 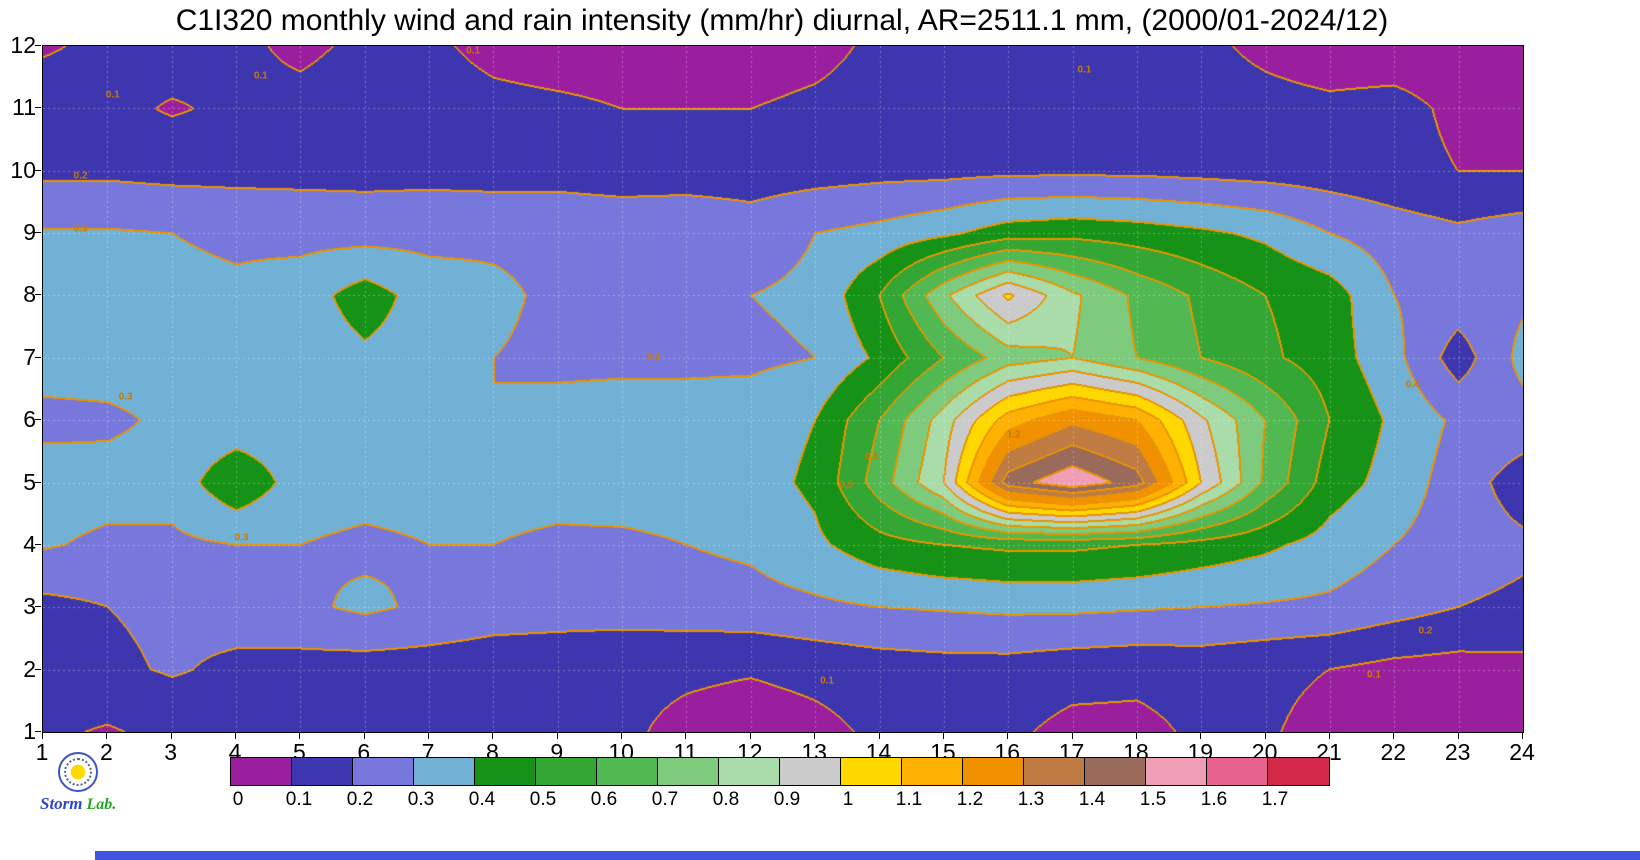 What do you see at coordinates (42, 752) in the screenshot?
I see `x-tick-label: 1` at bounding box center [42, 752].